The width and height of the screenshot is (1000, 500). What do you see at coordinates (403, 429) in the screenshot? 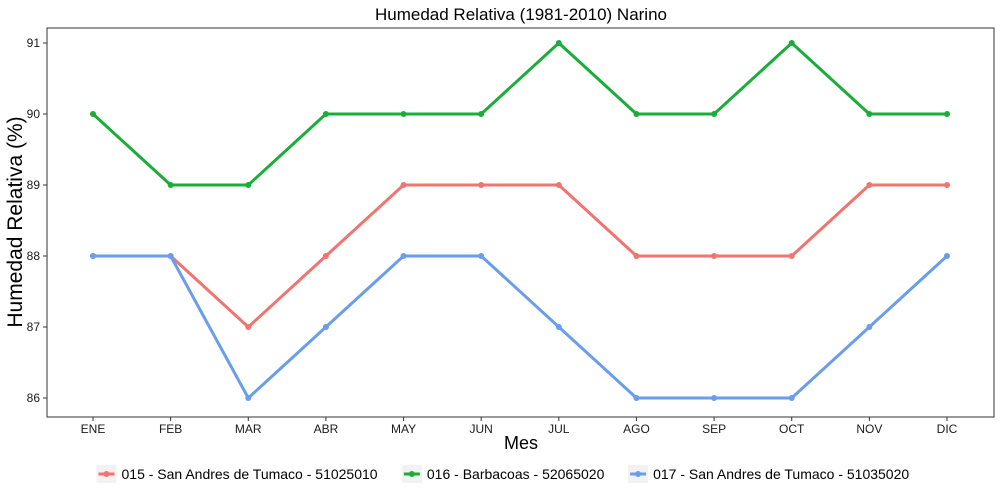
I see `x-tick-label: MAY` at bounding box center [403, 429].